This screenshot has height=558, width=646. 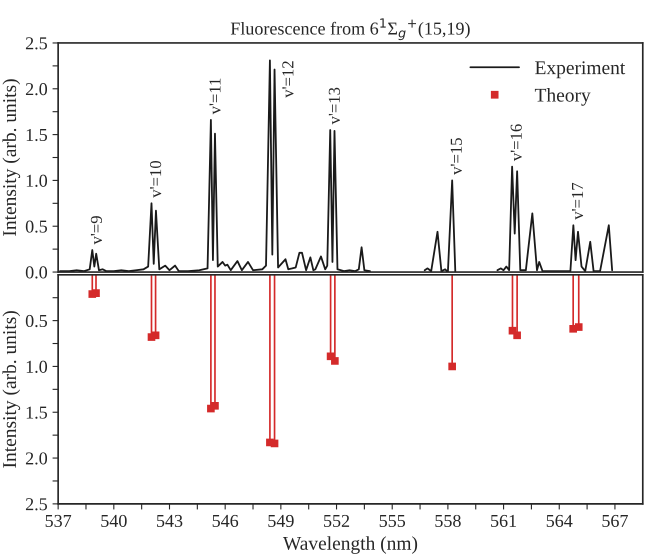 What do you see at coordinates (562, 97) in the screenshot?
I see `legend-label: Theory` at bounding box center [562, 97].